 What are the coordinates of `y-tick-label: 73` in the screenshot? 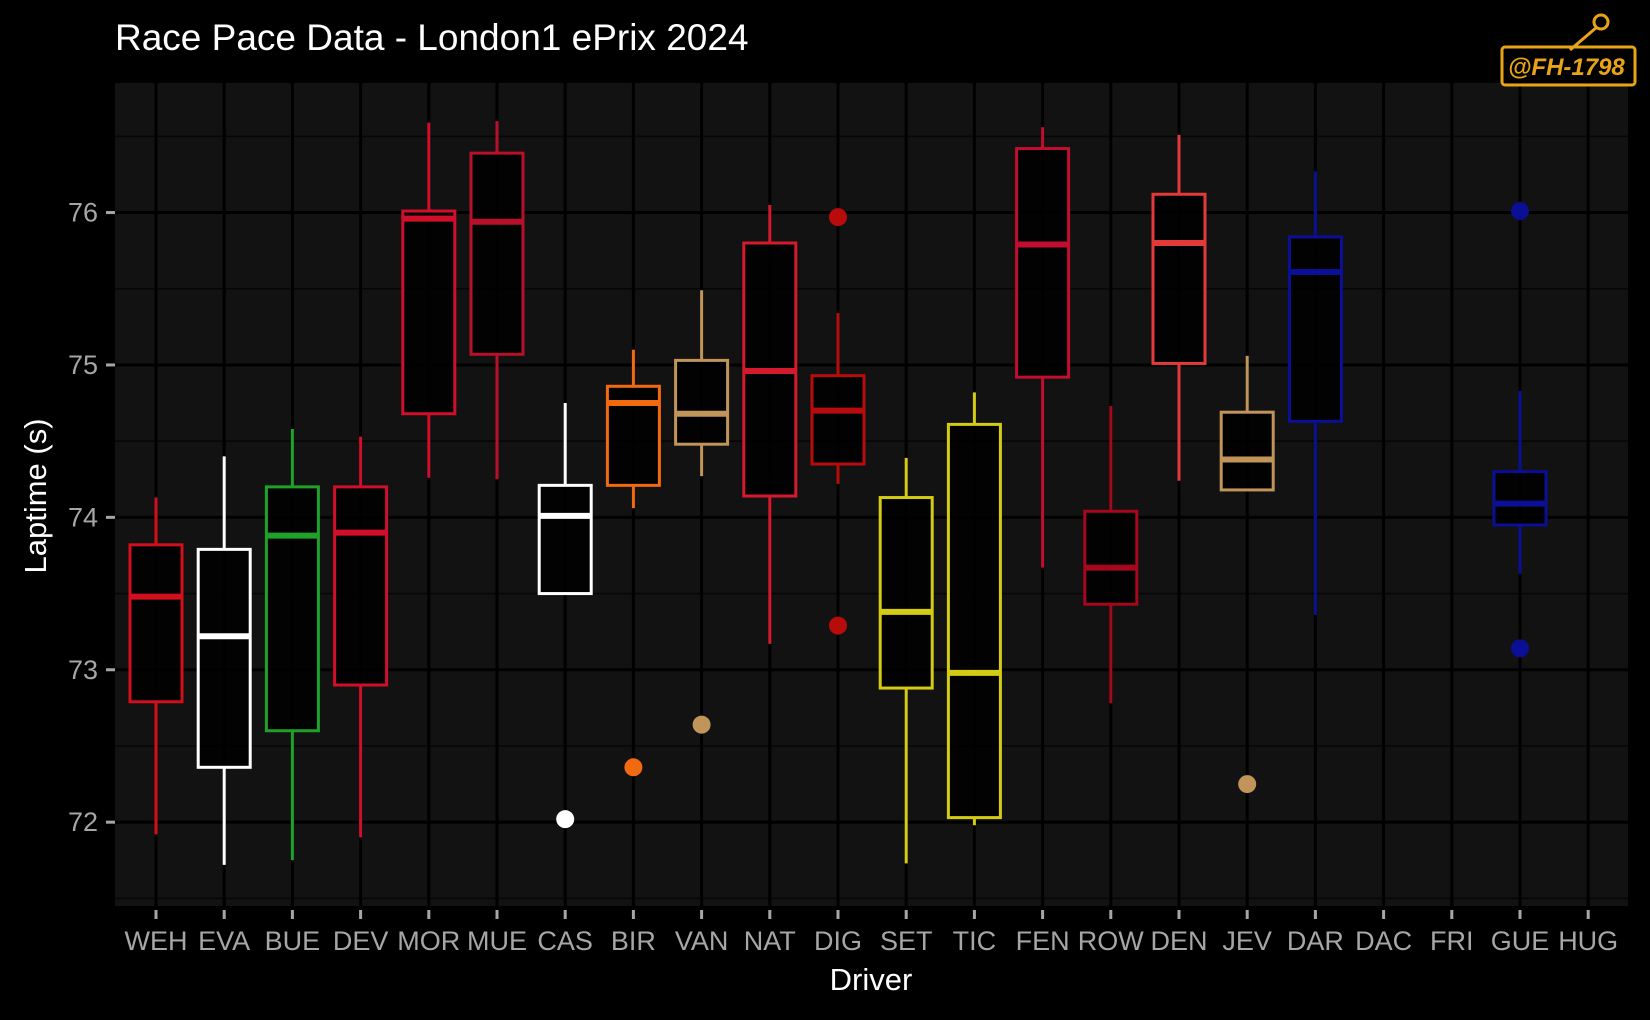 It's located at (83, 670).